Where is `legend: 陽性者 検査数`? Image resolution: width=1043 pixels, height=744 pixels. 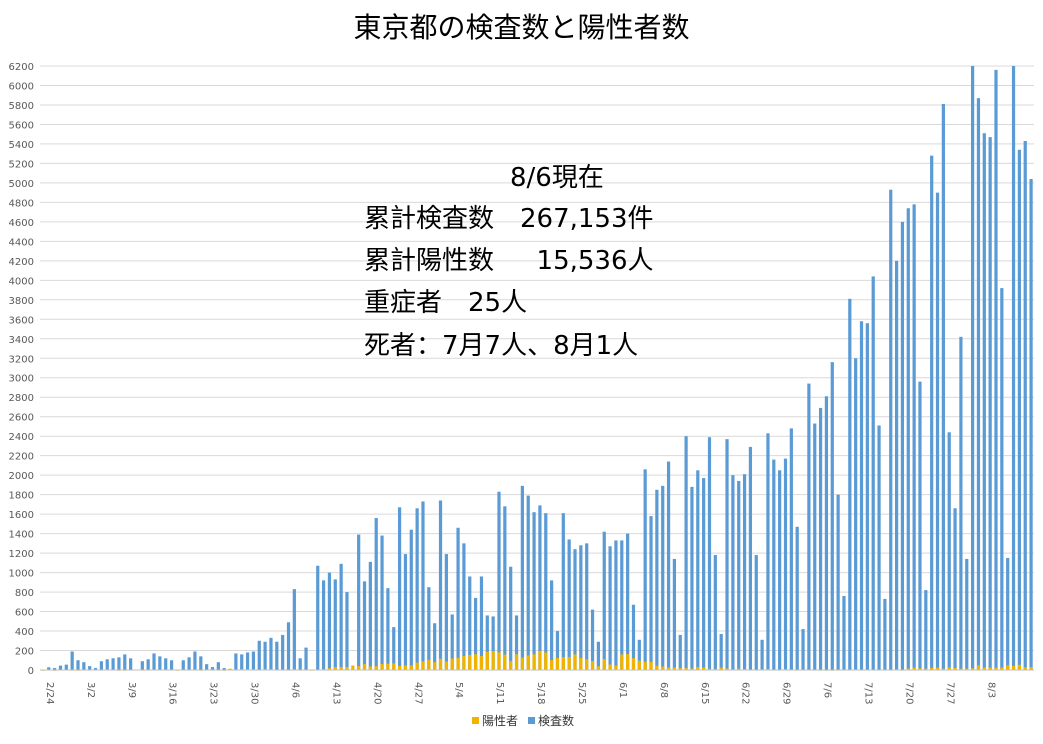
legend: 陽性者 検査数 is located at coordinates (523, 720).